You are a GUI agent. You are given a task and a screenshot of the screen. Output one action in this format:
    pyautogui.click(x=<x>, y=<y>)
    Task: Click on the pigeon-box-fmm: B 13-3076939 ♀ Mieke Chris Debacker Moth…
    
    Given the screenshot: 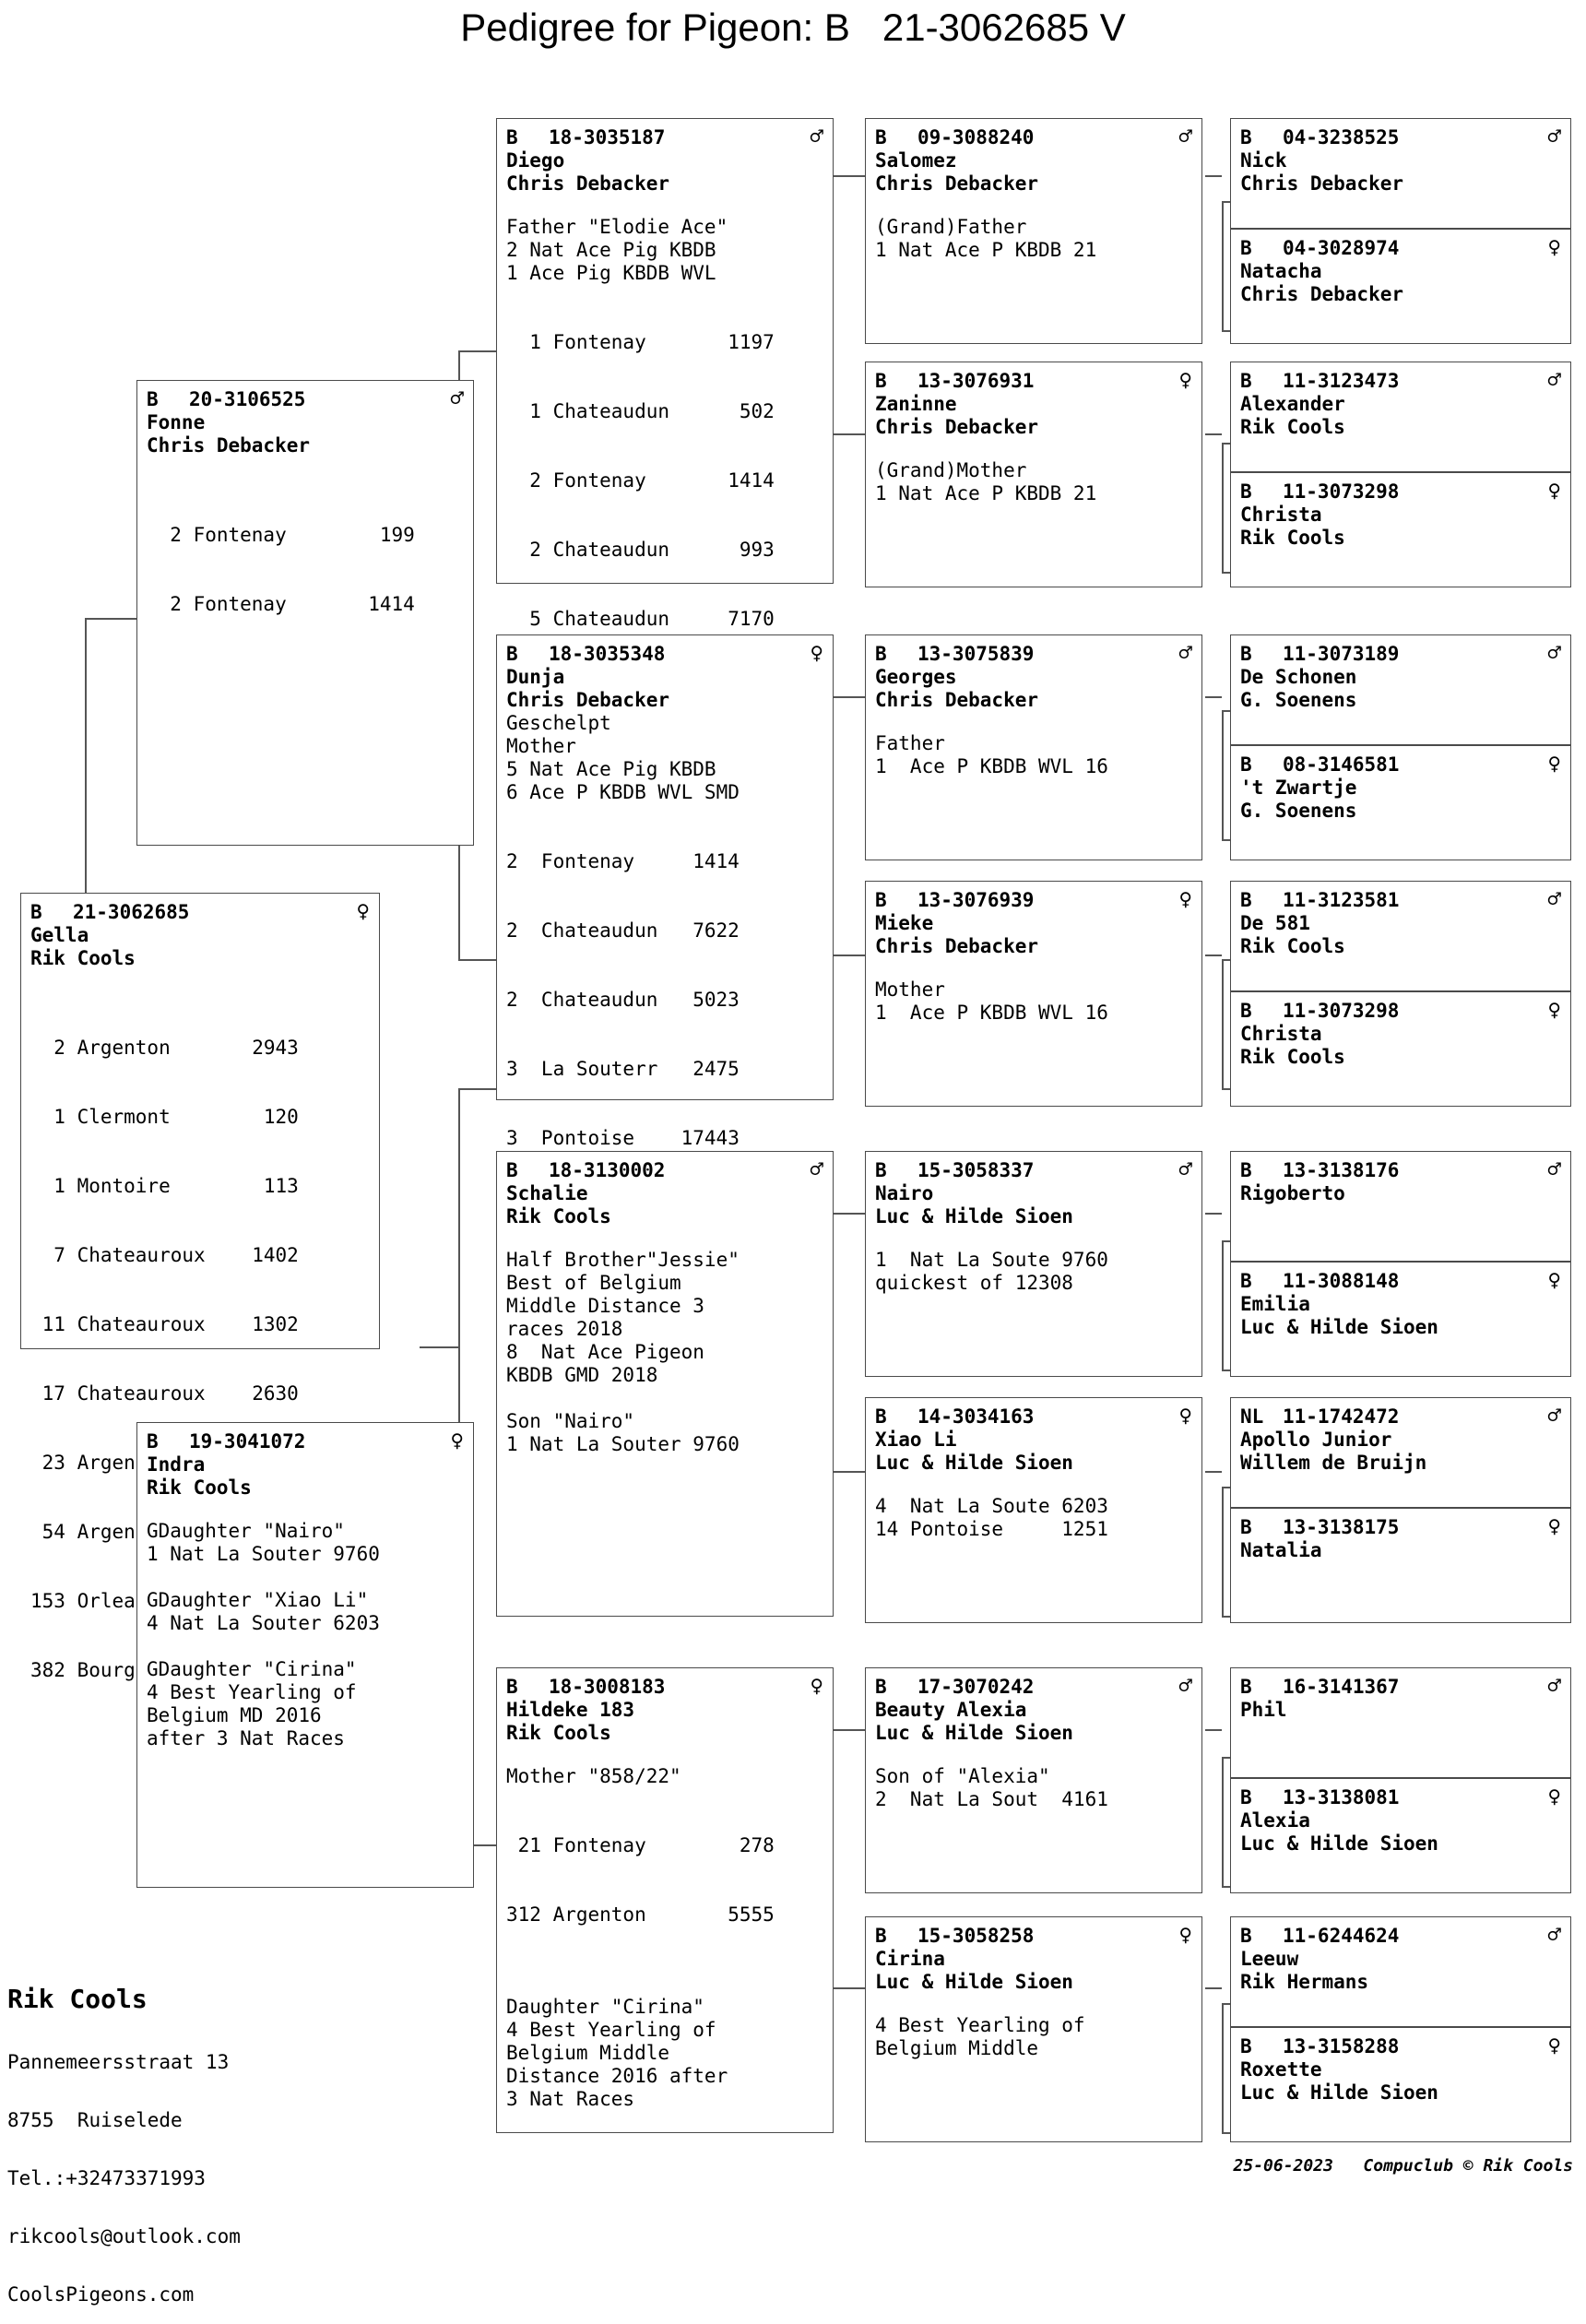 What is the action you would take?
    pyautogui.click(x=1033, y=994)
    